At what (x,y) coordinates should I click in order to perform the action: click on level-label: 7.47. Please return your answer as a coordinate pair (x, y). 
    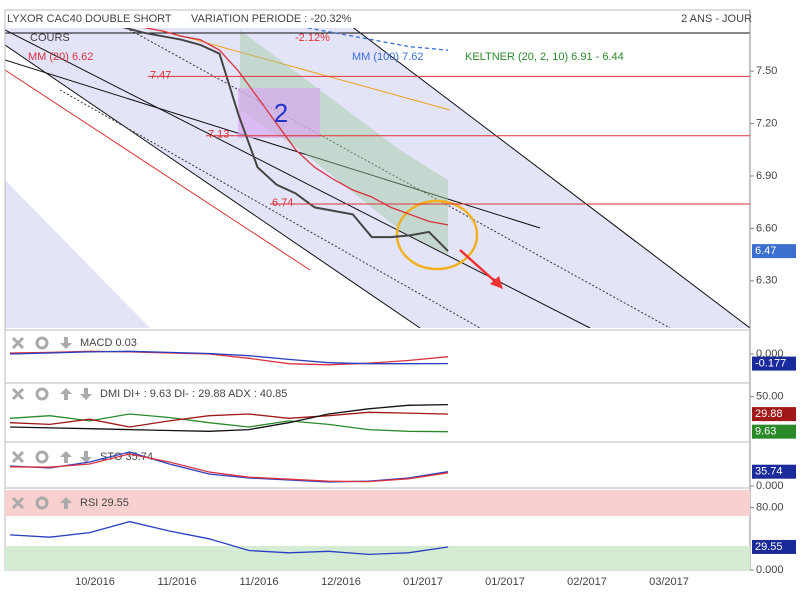
    Looking at the image, I should click on (160, 75).